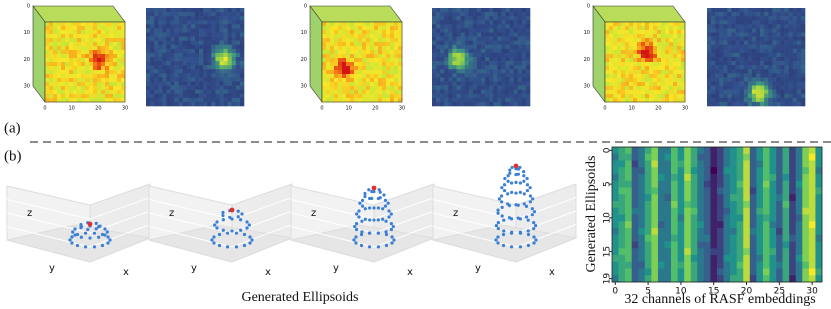 This screenshot has height=309, width=831. Describe the element at coordinates (220, 231) in the screenshot. I see `ellipsoid-plot: zyx` at that location.